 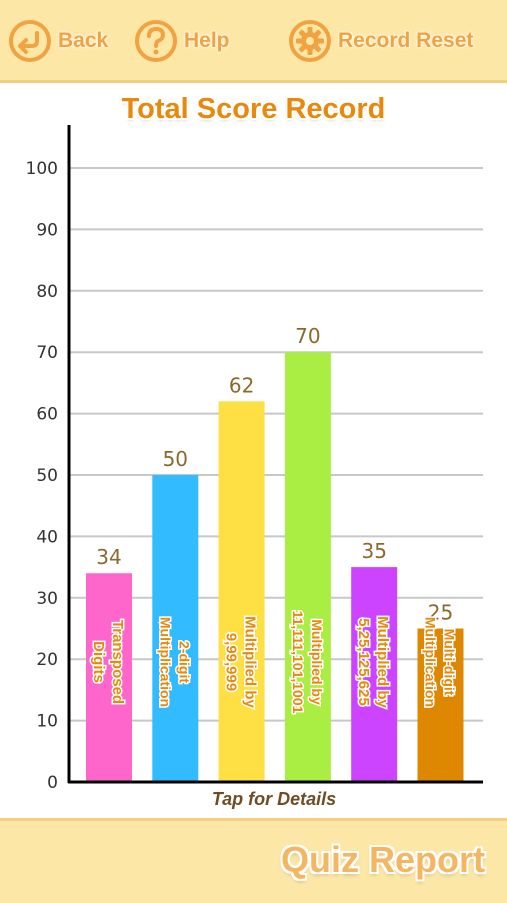 I want to click on y-tick-label: 100, so click(x=42, y=169).